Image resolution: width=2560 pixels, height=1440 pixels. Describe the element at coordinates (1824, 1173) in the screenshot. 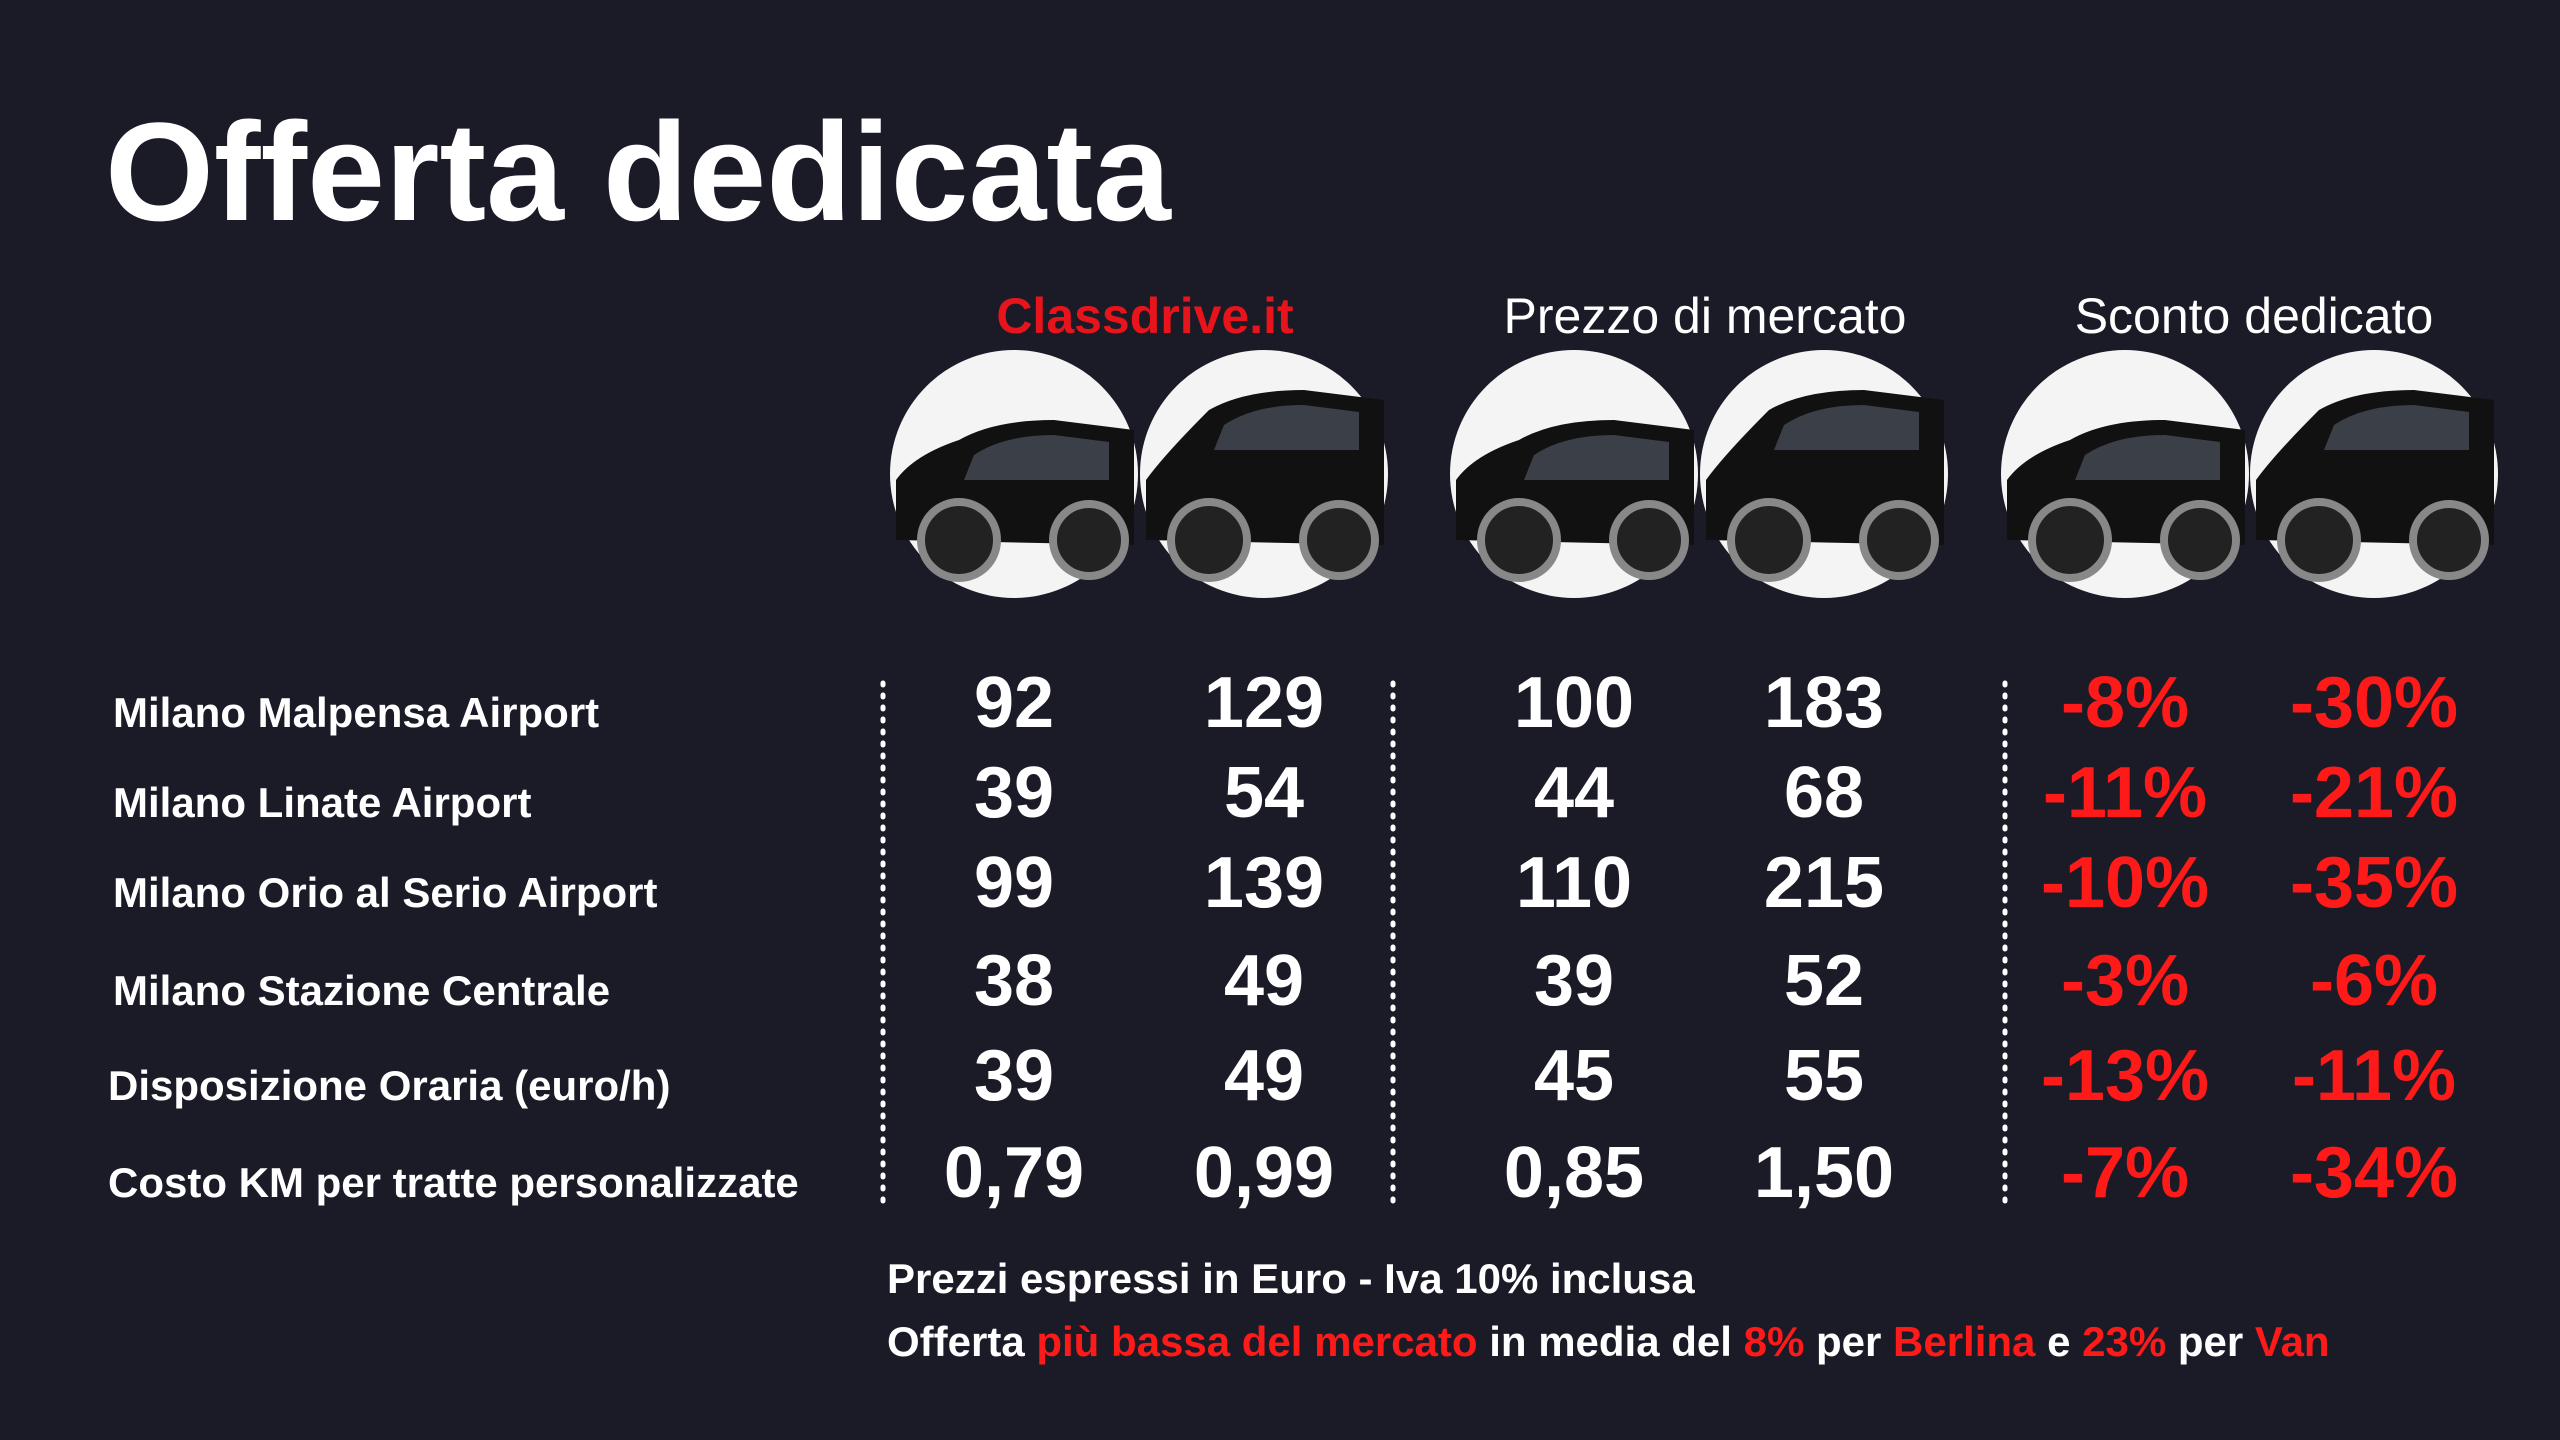

I see `cell: 1,50` at that location.